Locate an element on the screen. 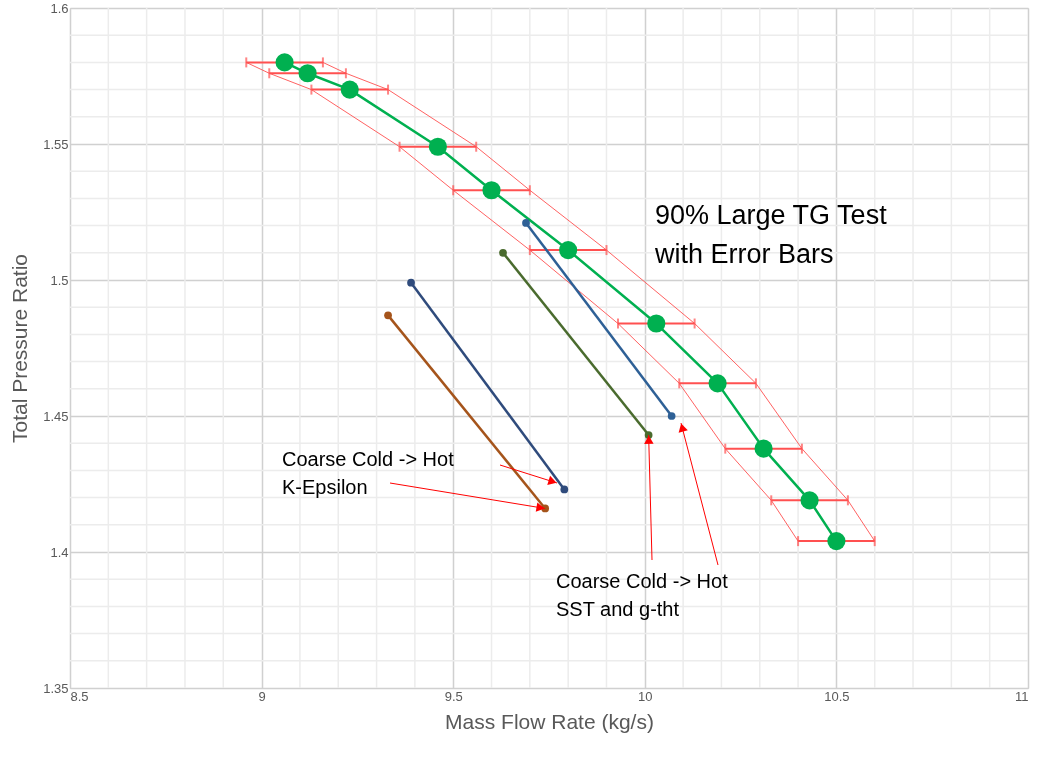 Image resolution: width=1042 pixels, height=757 pixels. y-tick-label: 1.5 is located at coordinates (59, 280).